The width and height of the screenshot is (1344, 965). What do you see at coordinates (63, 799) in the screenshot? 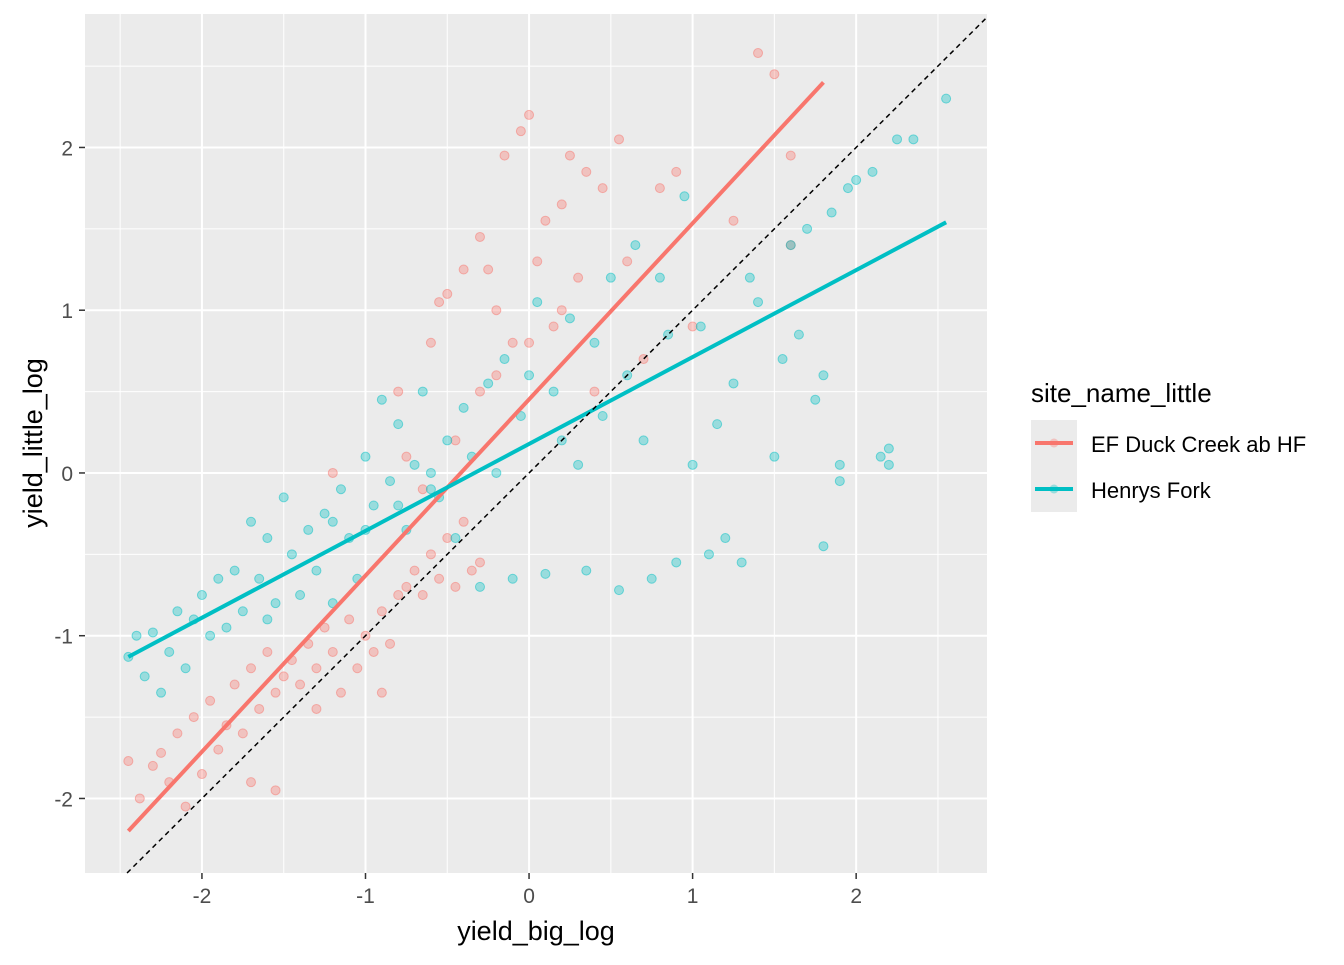
I see `y-tick-label: -2` at bounding box center [63, 799].